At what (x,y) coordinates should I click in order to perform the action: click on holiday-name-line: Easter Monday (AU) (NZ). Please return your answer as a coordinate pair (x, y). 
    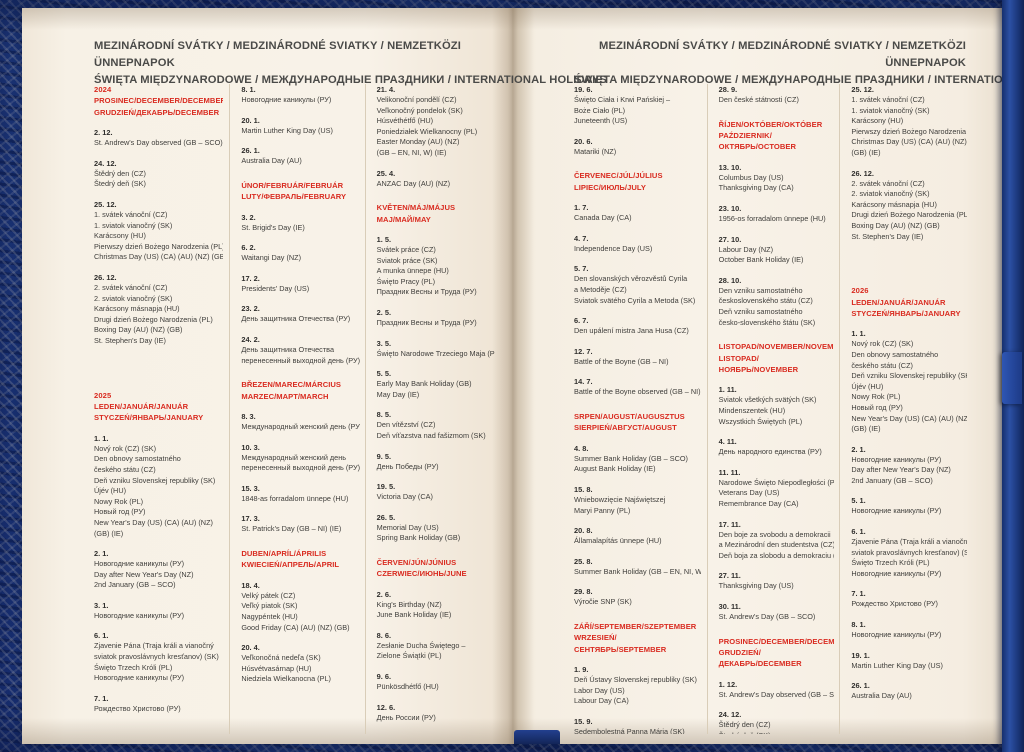
    Looking at the image, I should click on (418, 142).